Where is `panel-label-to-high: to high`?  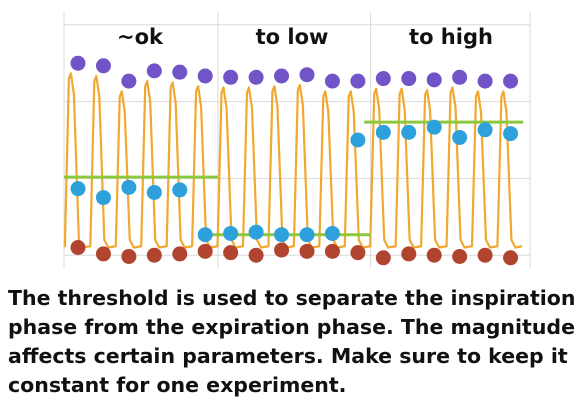
panel-label-to-high: to high is located at coordinates (451, 37).